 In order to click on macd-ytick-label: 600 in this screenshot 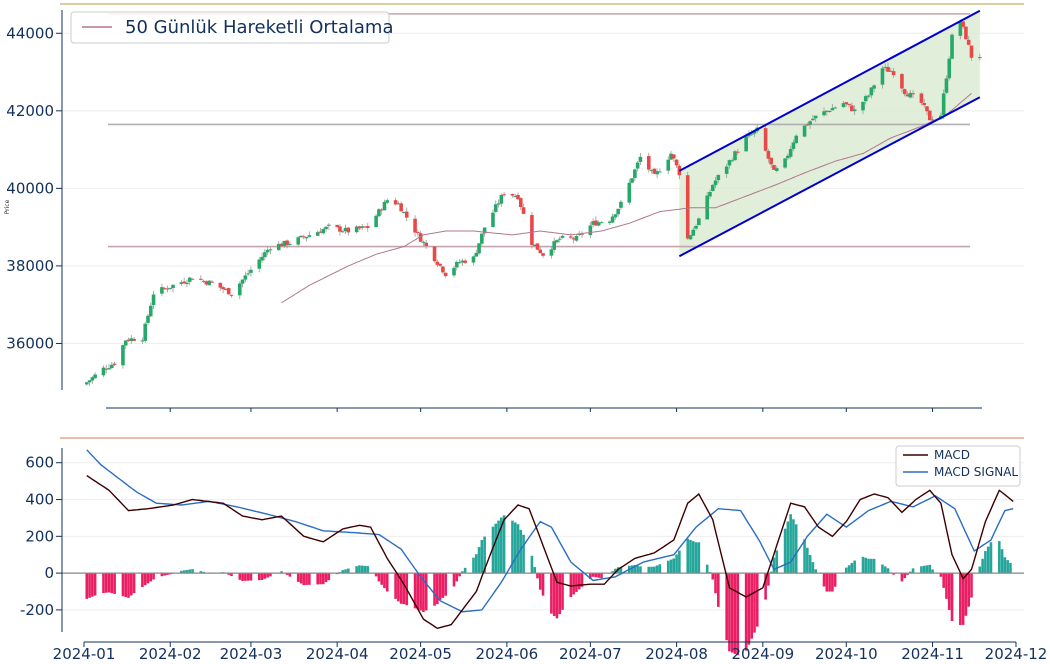, I will do `click(39, 463)`.